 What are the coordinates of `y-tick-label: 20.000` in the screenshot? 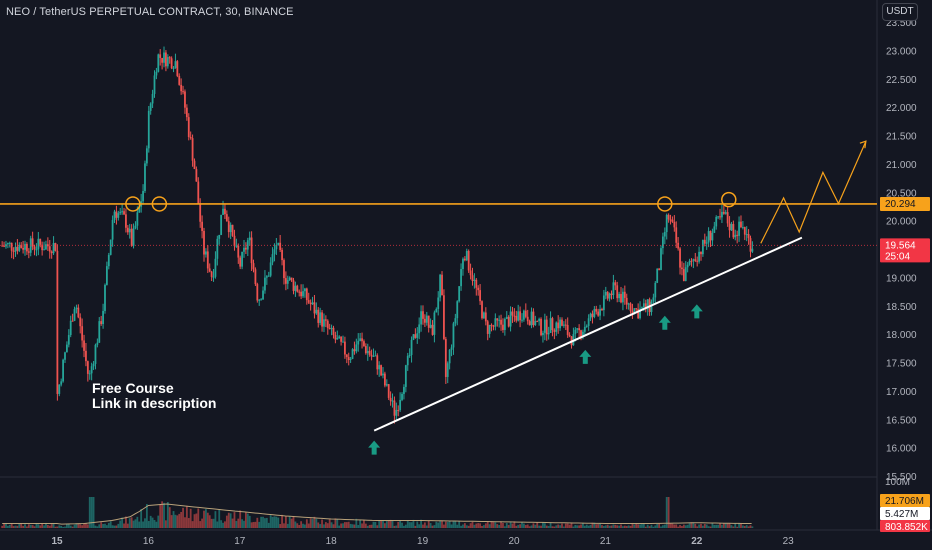 It's located at (901, 222).